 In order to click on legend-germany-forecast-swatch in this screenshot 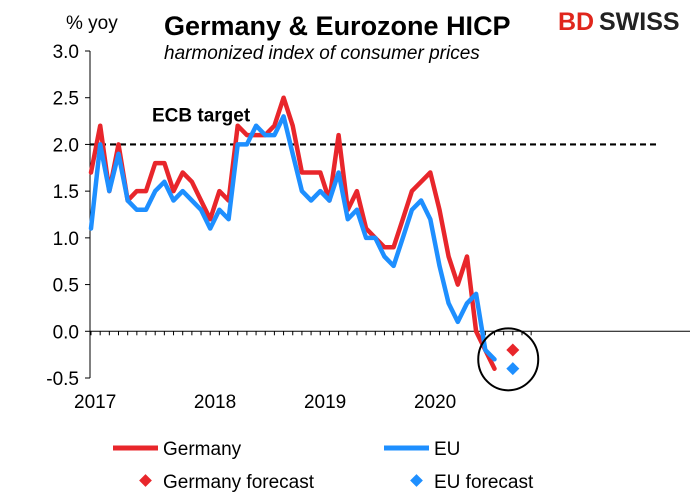, I will do `click(145, 480)`.